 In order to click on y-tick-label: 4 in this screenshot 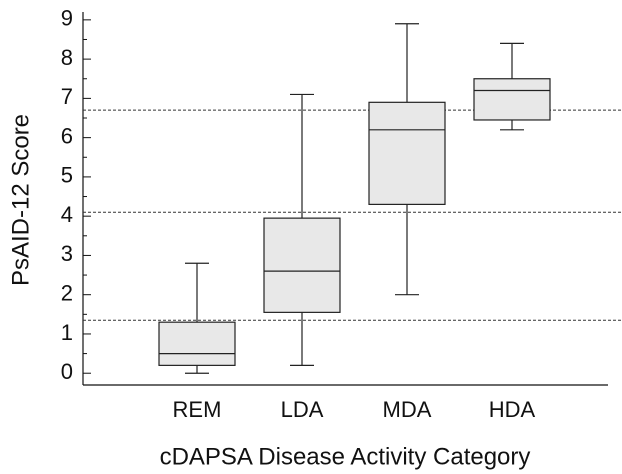, I will do `click(67, 214)`.